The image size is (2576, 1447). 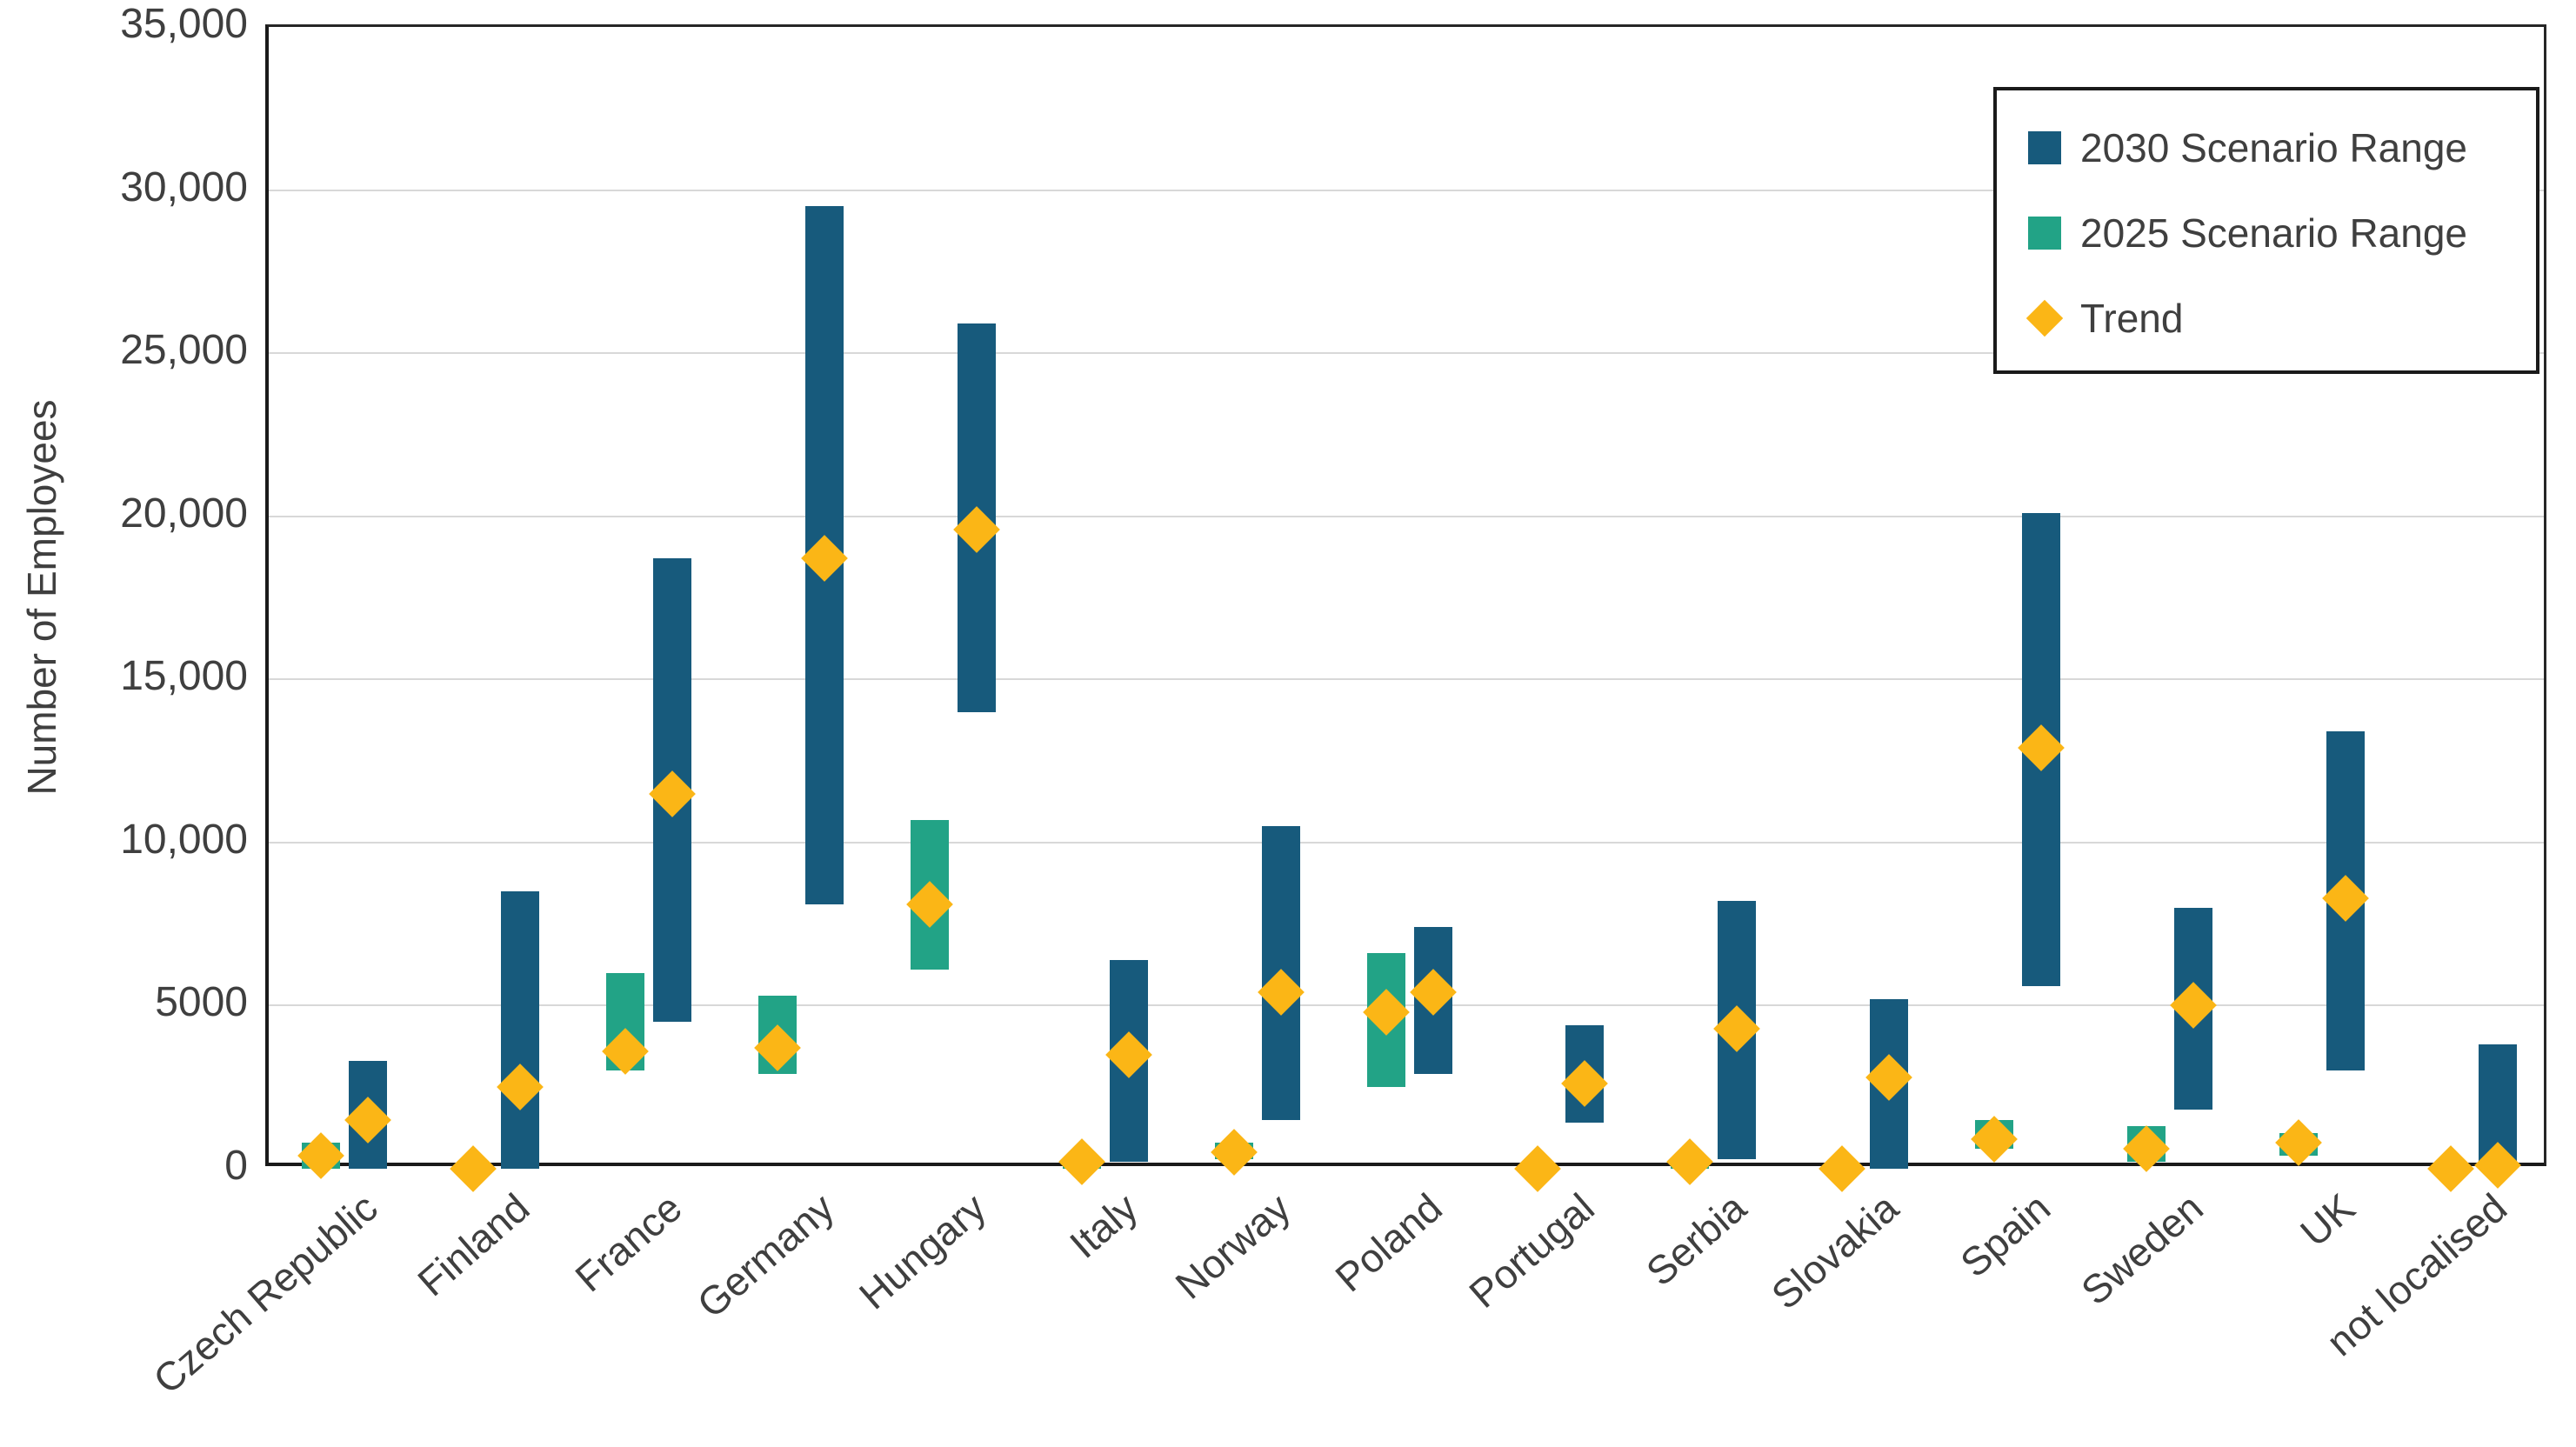 What do you see at coordinates (2045, 233) in the screenshot?
I see `legend-swatch-2025-square` at bounding box center [2045, 233].